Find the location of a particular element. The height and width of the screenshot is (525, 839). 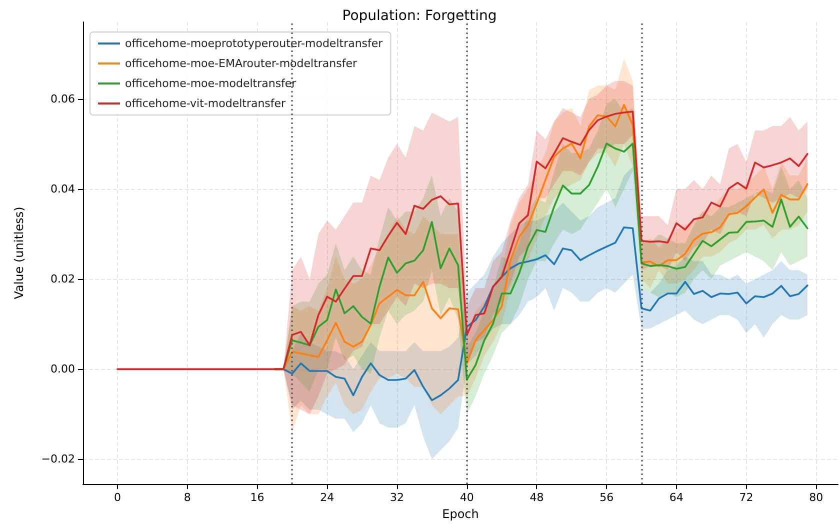

y-axis-title: Value (unitless) is located at coordinates (19, 253).